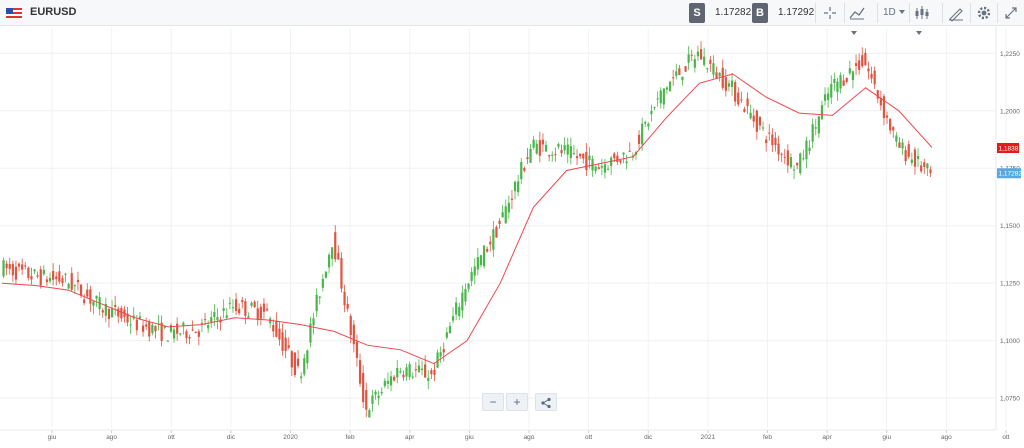 The height and width of the screenshot is (448, 1024). What do you see at coordinates (984, 13) in the screenshot?
I see `gear-icon` at bounding box center [984, 13].